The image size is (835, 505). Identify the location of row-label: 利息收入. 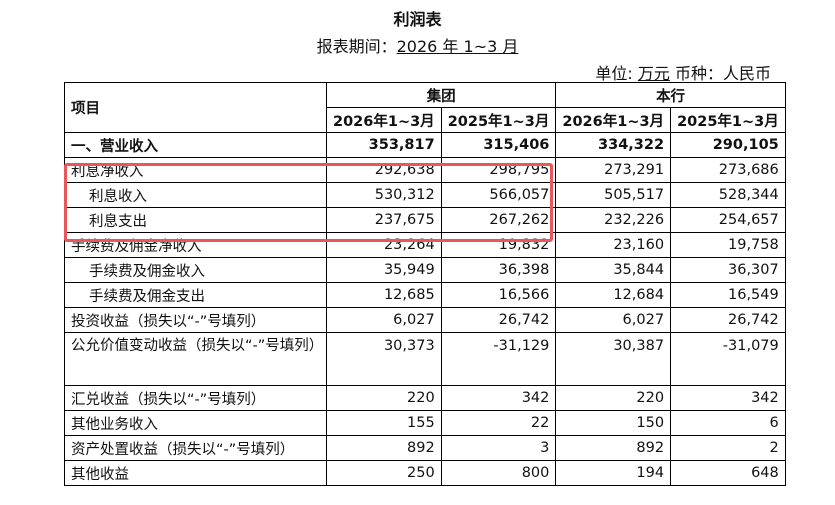
(195, 195).